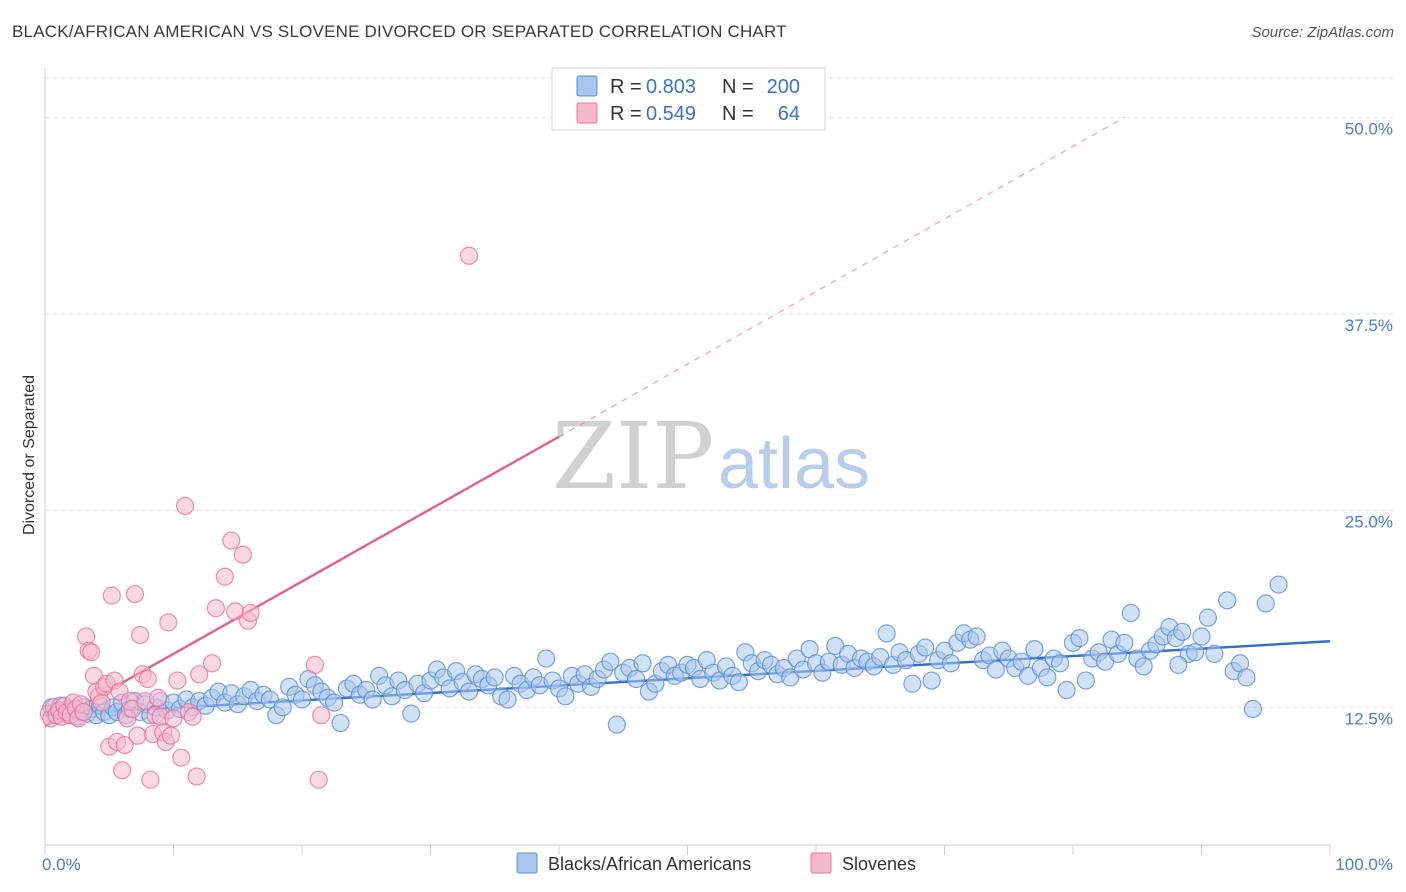 The width and height of the screenshot is (1406, 892). What do you see at coordinates (821, 863) in the screenshot?
I see `bottom-legend-swatch-pink` at bounding box center [821, 863].